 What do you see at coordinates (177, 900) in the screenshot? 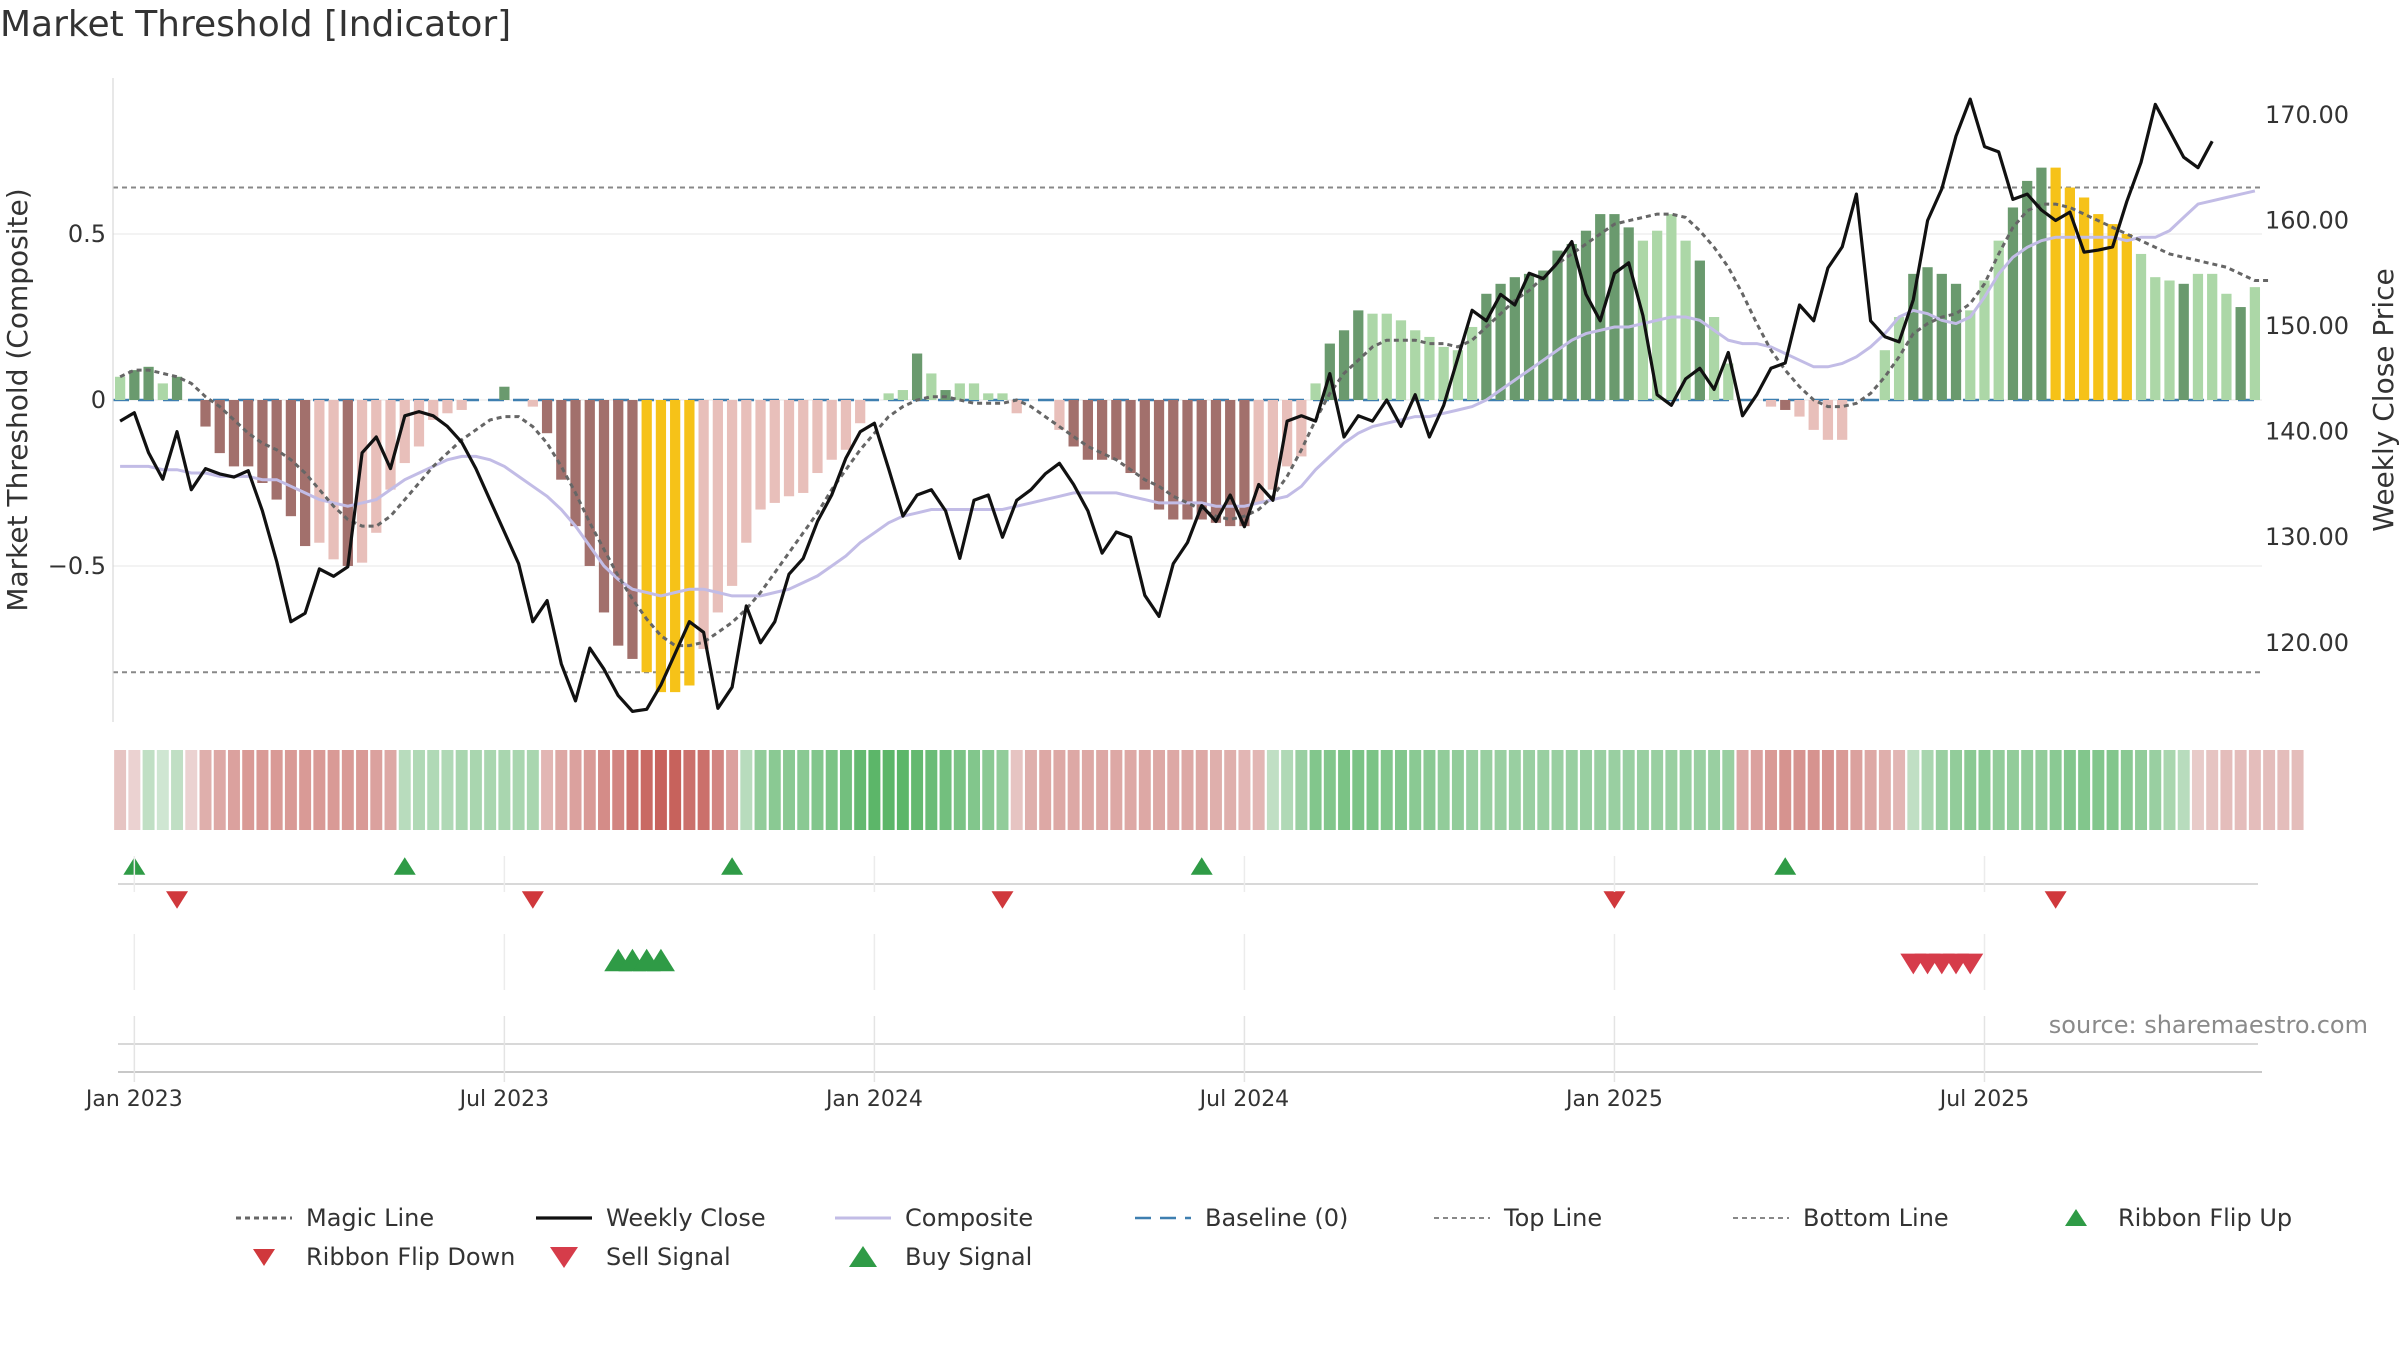
I see `ribbon-flip-down-marker` at bounding box center [177, 900].